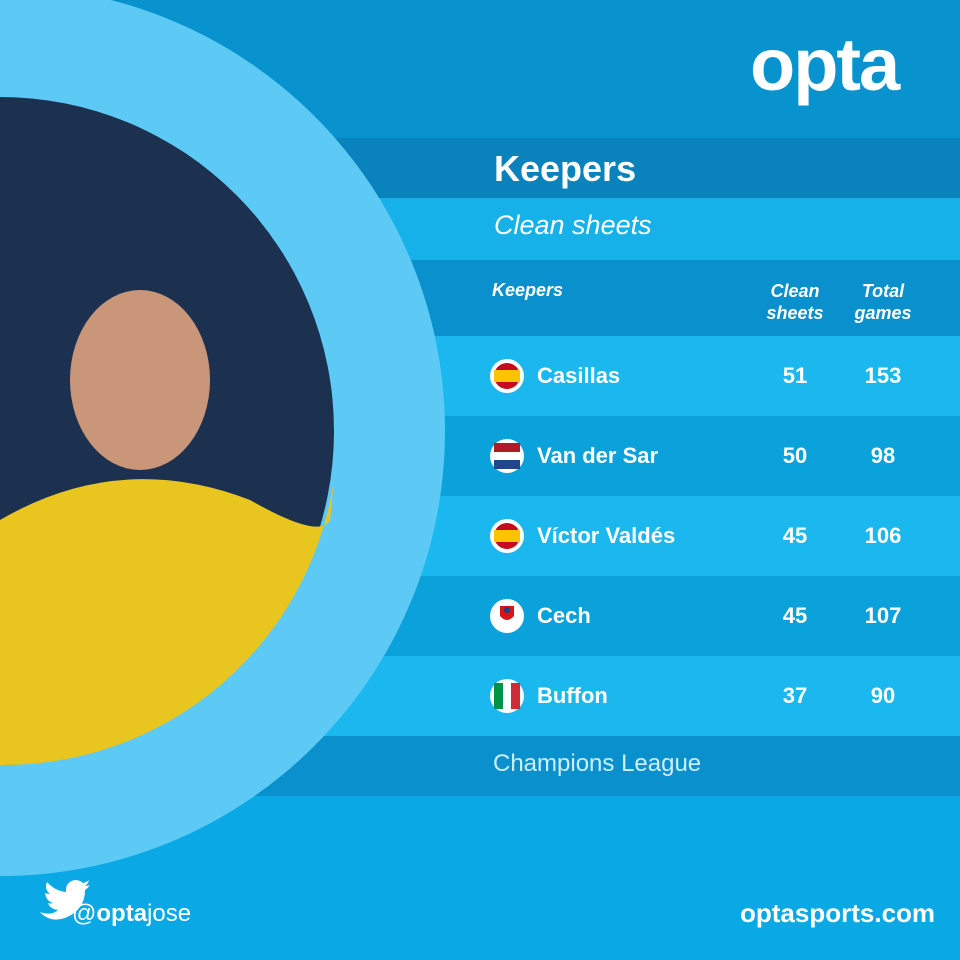 This screenshot has width=960, height=960. Describe the element at coordinates (598, 455) in the screenshot. I see `keeper-name: Van der Sar` at that location.